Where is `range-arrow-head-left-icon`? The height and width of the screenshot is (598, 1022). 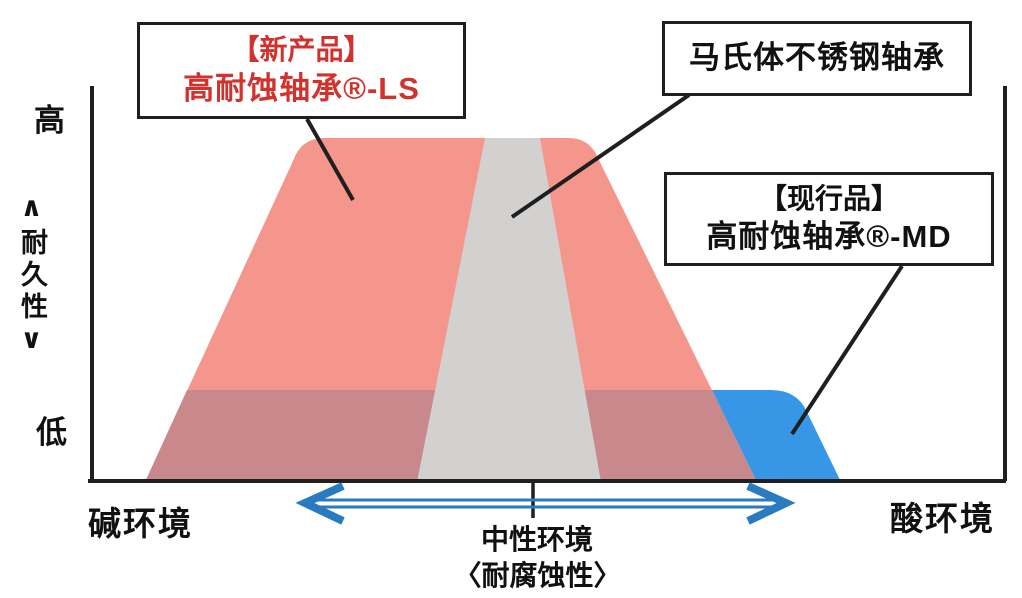 range-arrow-head-left-icon is located at coordinates (320, 503).